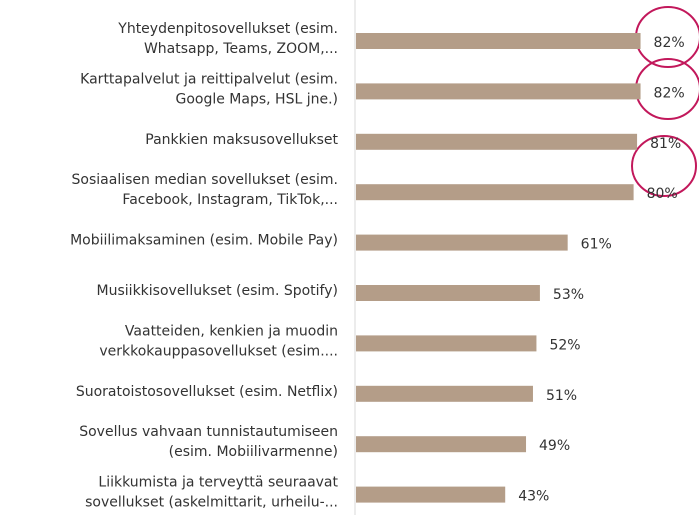 The height and width of the screenshot is (515, 699). I want to click on category-label: Karttapalvelut ja reittipalvelut (esim., so click(209, 79).